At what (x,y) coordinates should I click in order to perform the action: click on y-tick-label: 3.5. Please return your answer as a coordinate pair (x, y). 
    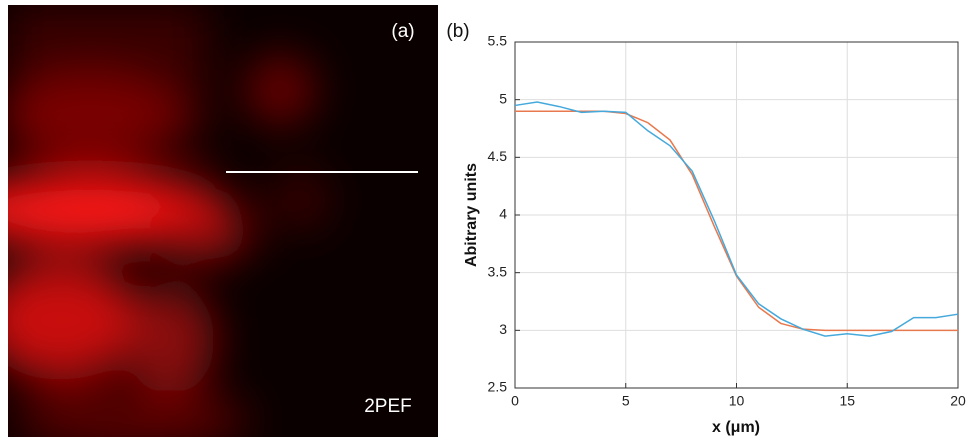
    Looking at the image, I should click on (498, 271).